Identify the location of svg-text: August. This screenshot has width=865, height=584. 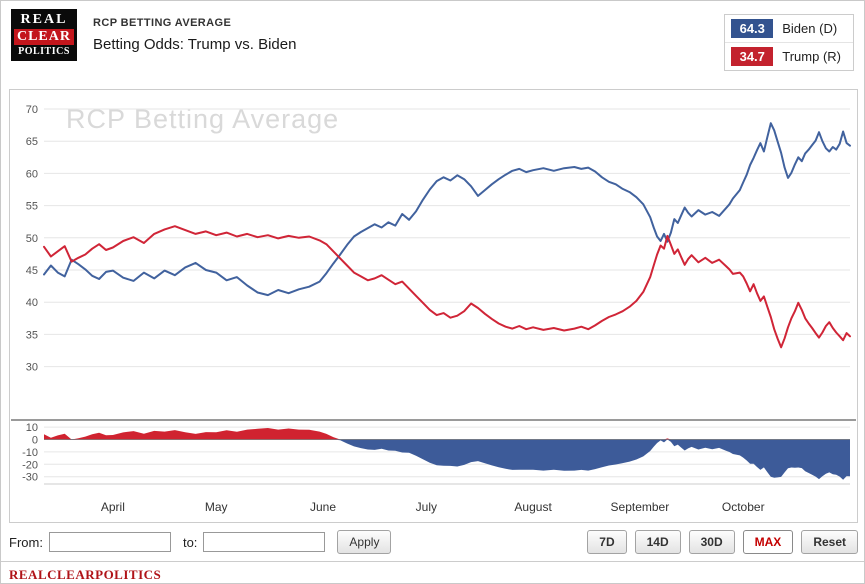
(533, 507).